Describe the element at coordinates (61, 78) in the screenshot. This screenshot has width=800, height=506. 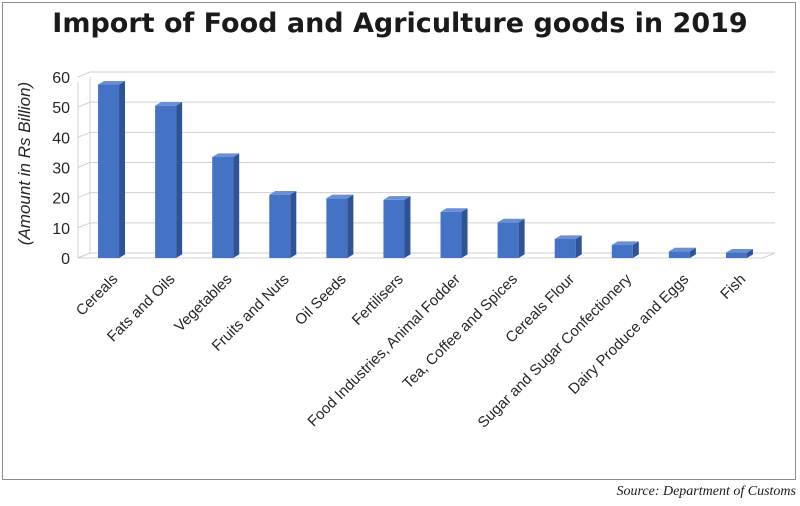
I see `y-tick-label: 60` at that location.